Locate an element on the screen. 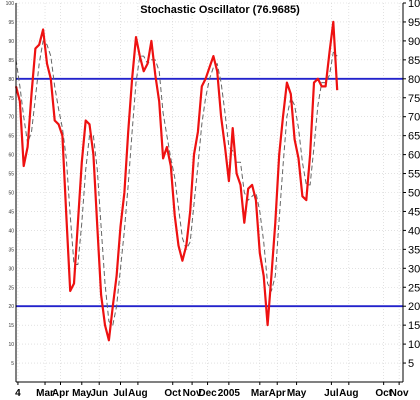 The image size is (420, 400). x-tick-label-5: Jul is located at coordinates (120, 393).